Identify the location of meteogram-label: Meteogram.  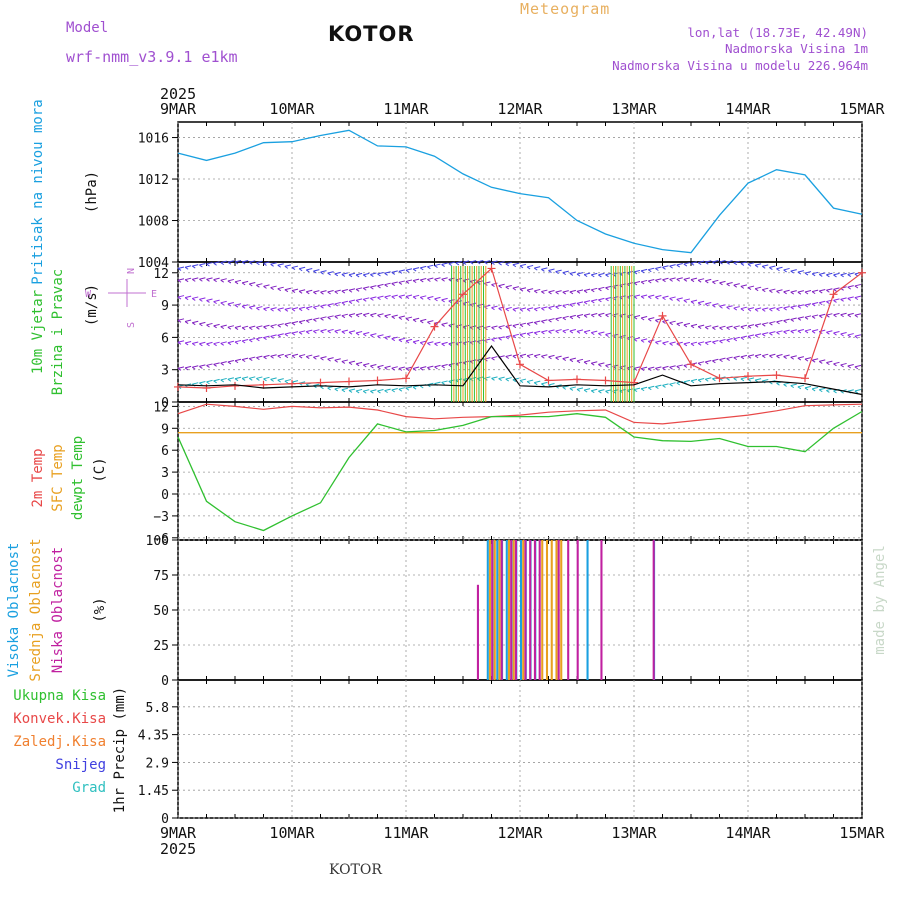
(565, 9).